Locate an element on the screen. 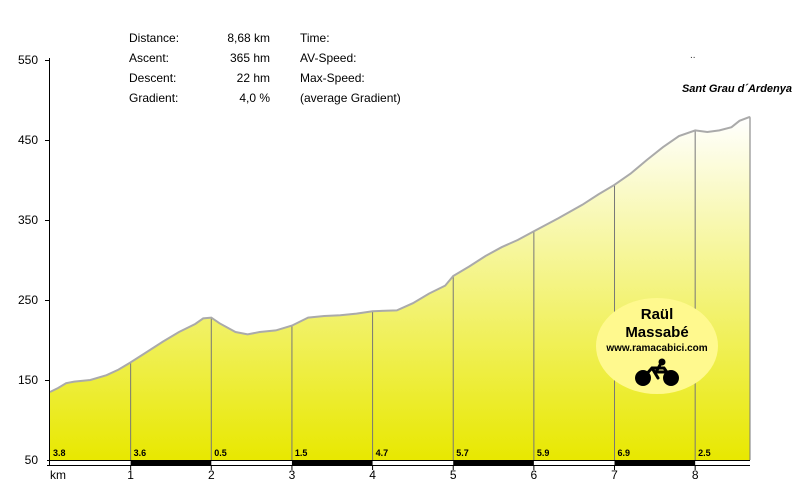  average-gradient-label: (average Gradient) is located at coordinates (350, 98).